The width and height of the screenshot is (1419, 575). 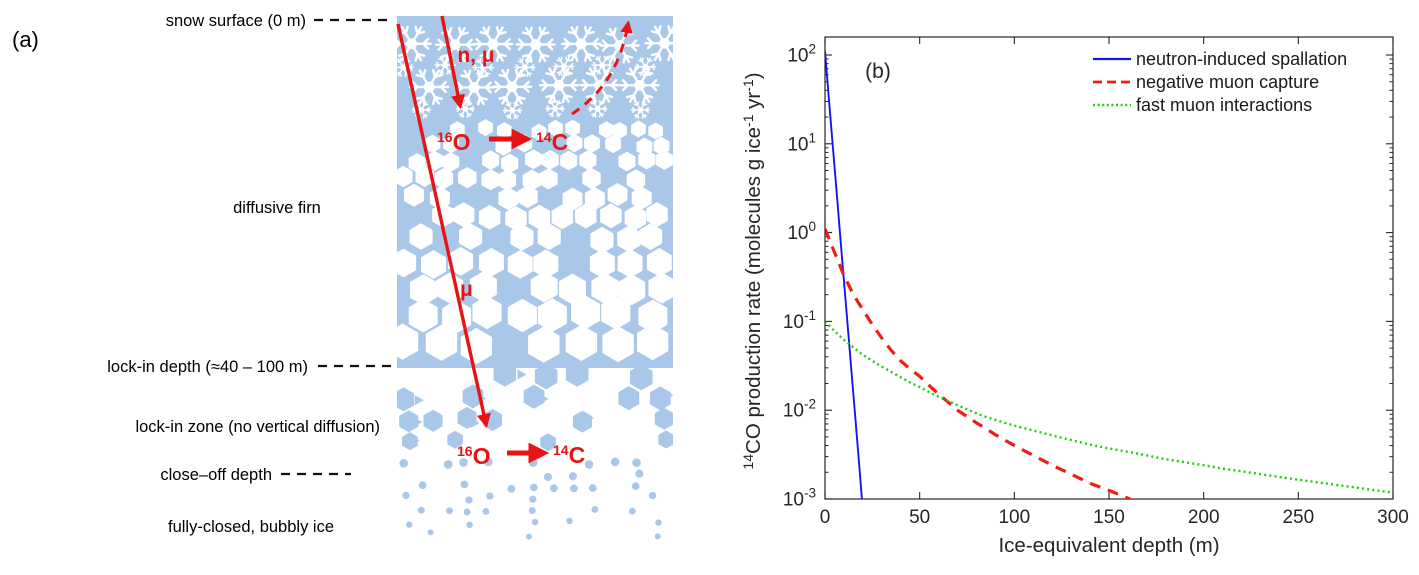 I want to click on close-off-depth-label: close–off depth, so click(x=216, y=475).